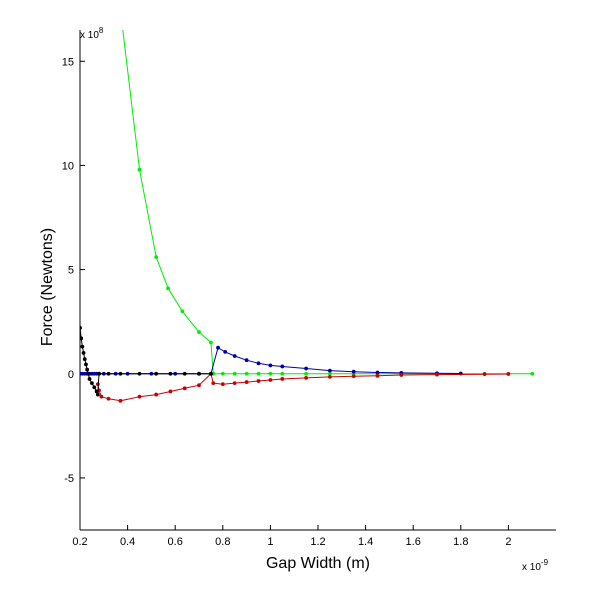  Describe the element at coordinates (545, 562) in the screenshot. I see `x-axis-multiplier-exponent: -9` at that location.